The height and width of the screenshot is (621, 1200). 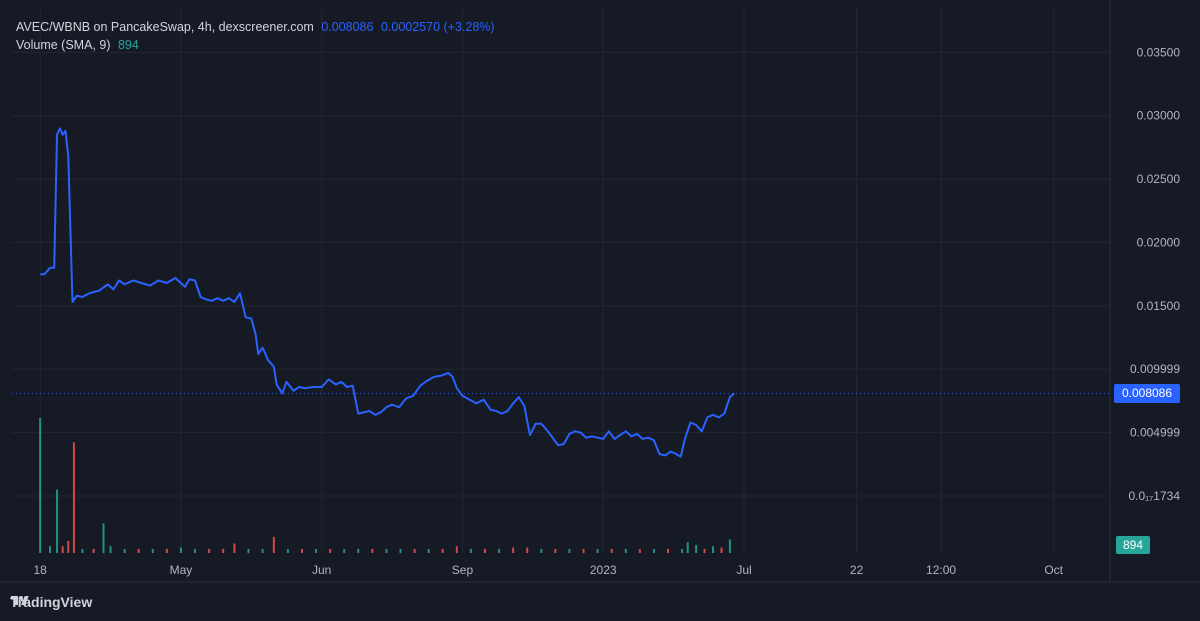 What do you see at coordinates (1155, 433) in the screenshot?
I see `y-tick-label: 0.004999` at bounding box center [1155, 433].